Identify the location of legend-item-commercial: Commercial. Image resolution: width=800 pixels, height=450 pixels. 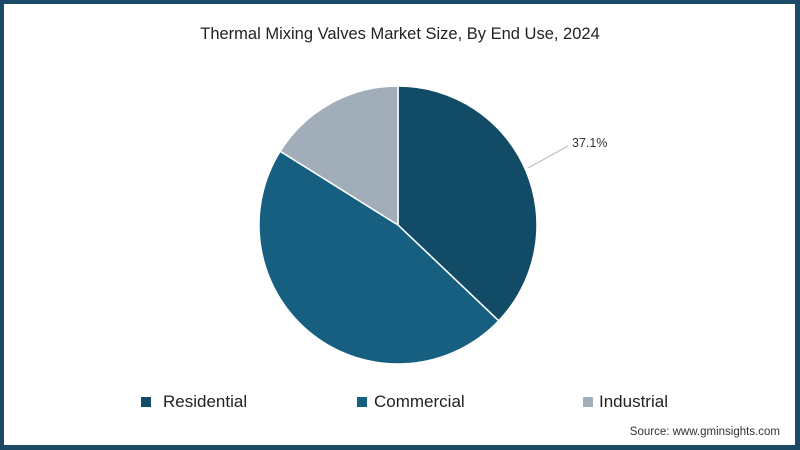
(411, 402).